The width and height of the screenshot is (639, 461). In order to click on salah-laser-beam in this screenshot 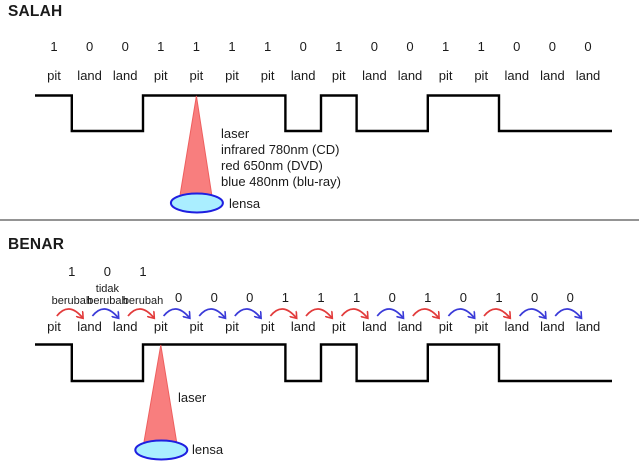, I will do `click(195, 147)`.